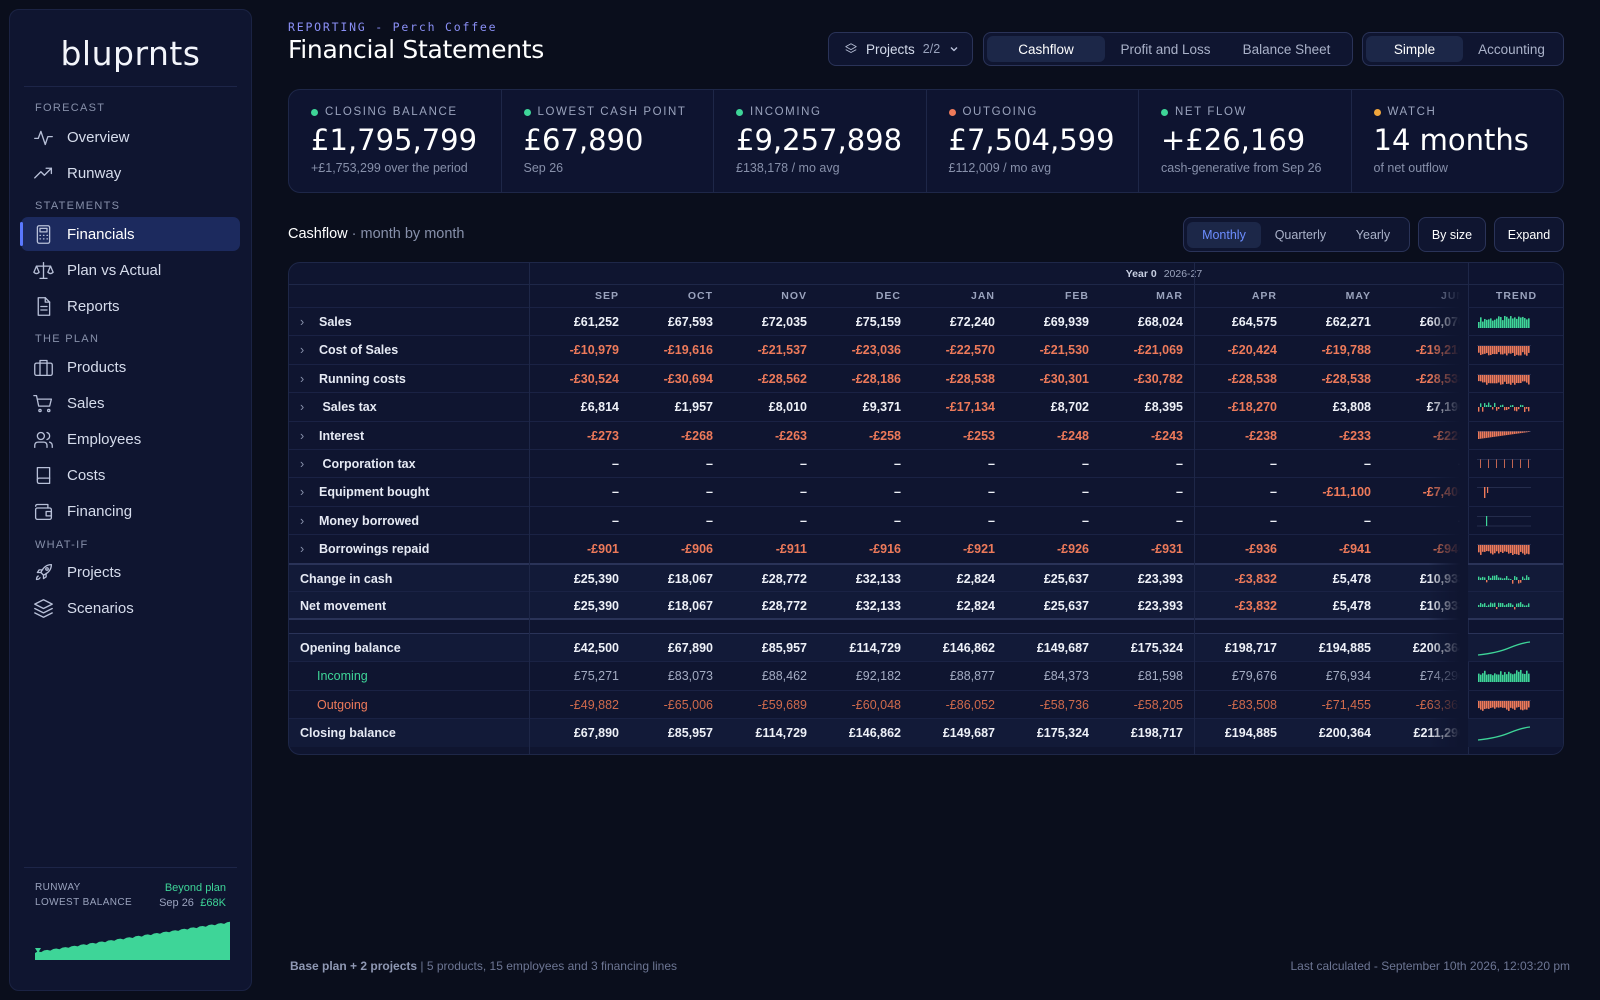  Describe the element at coordinates (1504, 434) in the screenshot. I see `trend-sparkline` at that location.